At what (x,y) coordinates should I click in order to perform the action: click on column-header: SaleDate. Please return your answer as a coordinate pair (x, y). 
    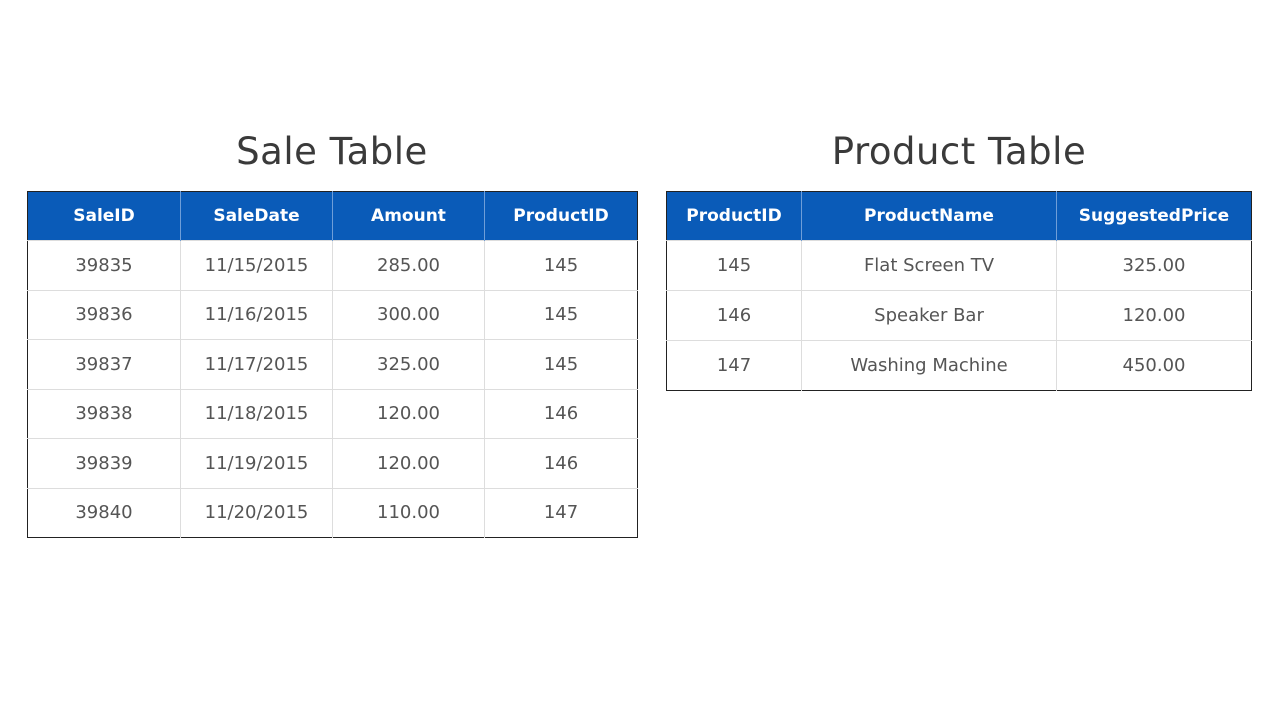
    Looking at the image, I should click on (256, 216).